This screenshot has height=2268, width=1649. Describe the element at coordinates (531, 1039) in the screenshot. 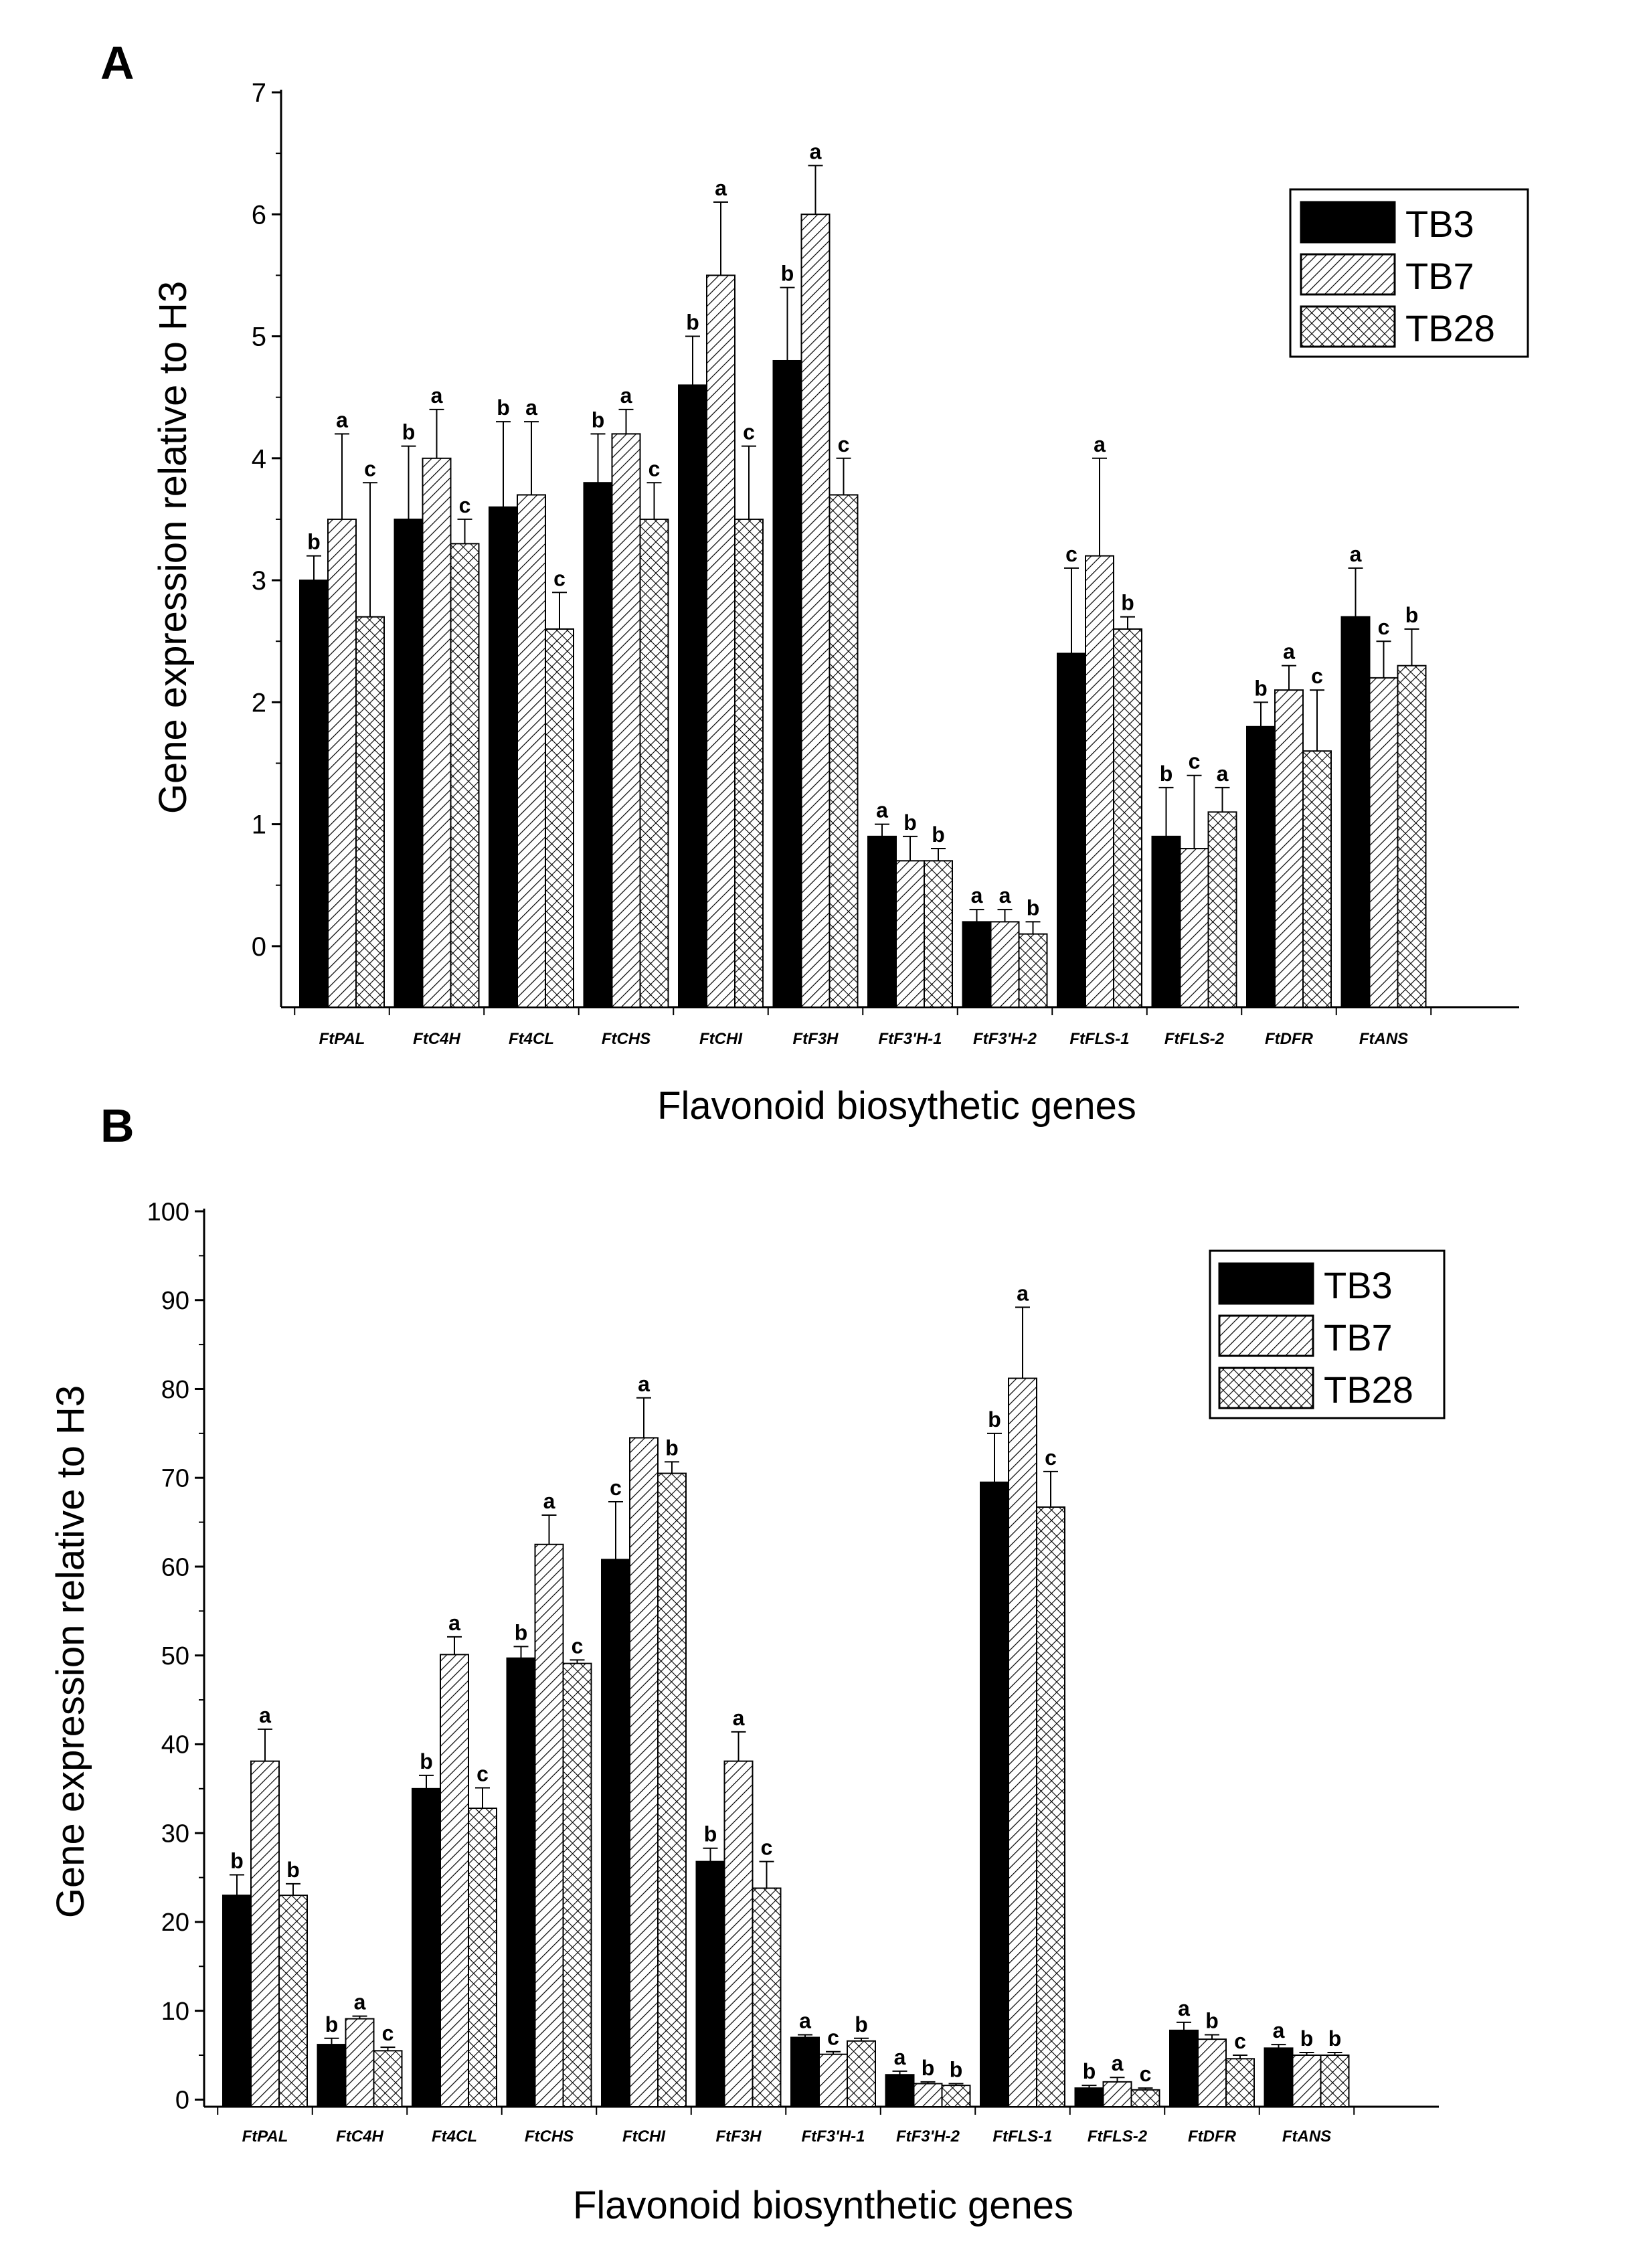

I see `category-label-a: Ft4CL` at that location.